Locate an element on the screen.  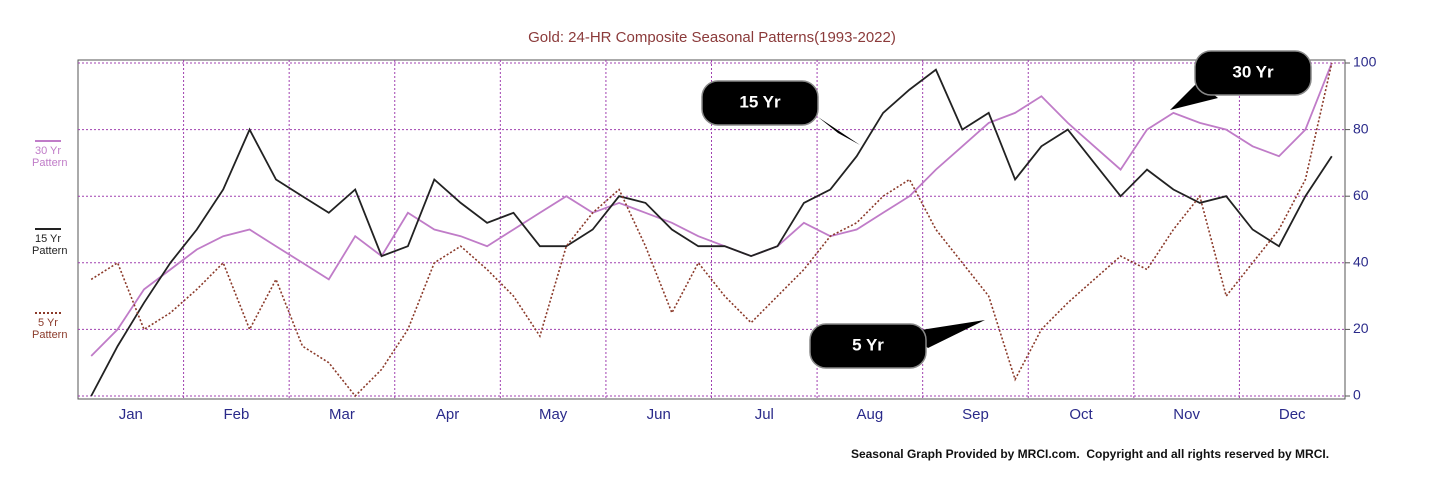
callout: 30 Yr is located at coordinates (1241, 80).